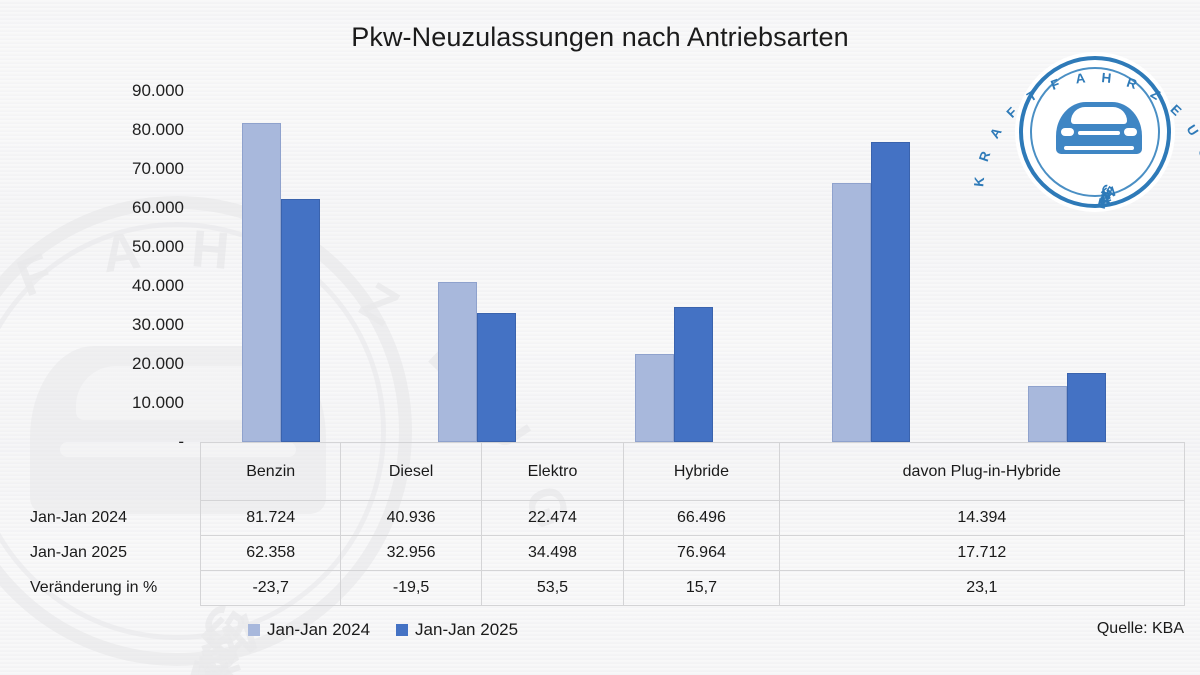 The image size is (1200, 675). I want to click on car-icon, so click(1099, 128).